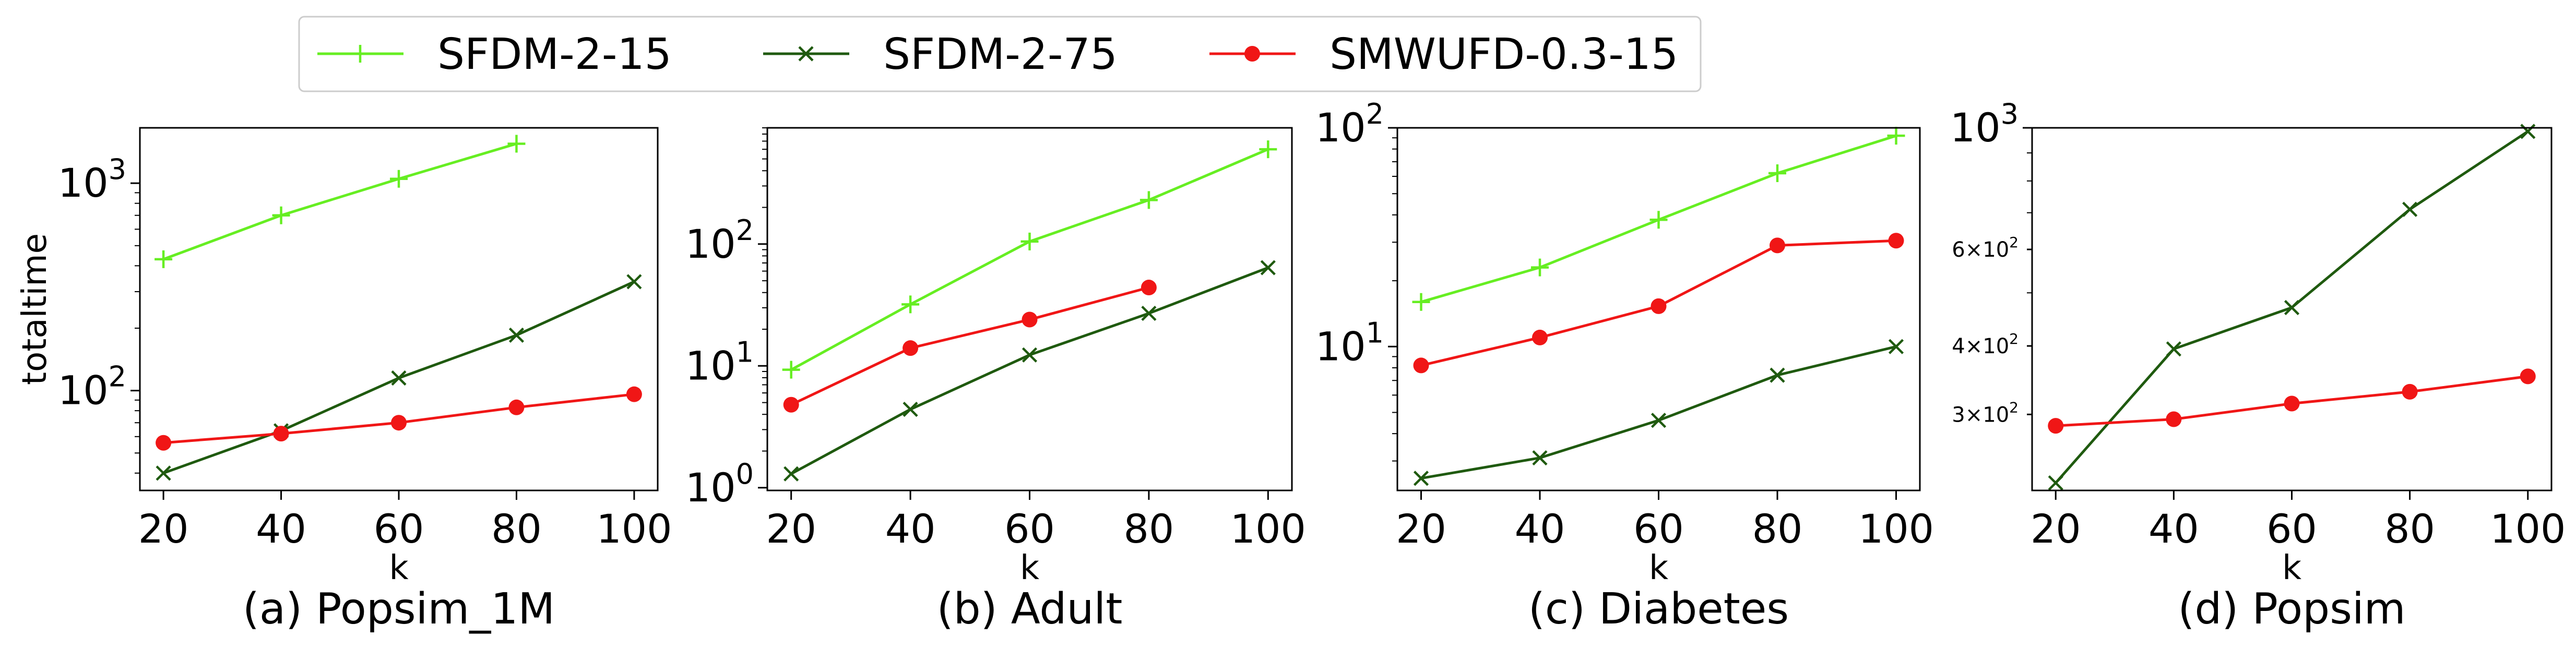 This screenshot has width=2576, height=648. I want to click on y-tick-label: 10³, so click(92, 179).